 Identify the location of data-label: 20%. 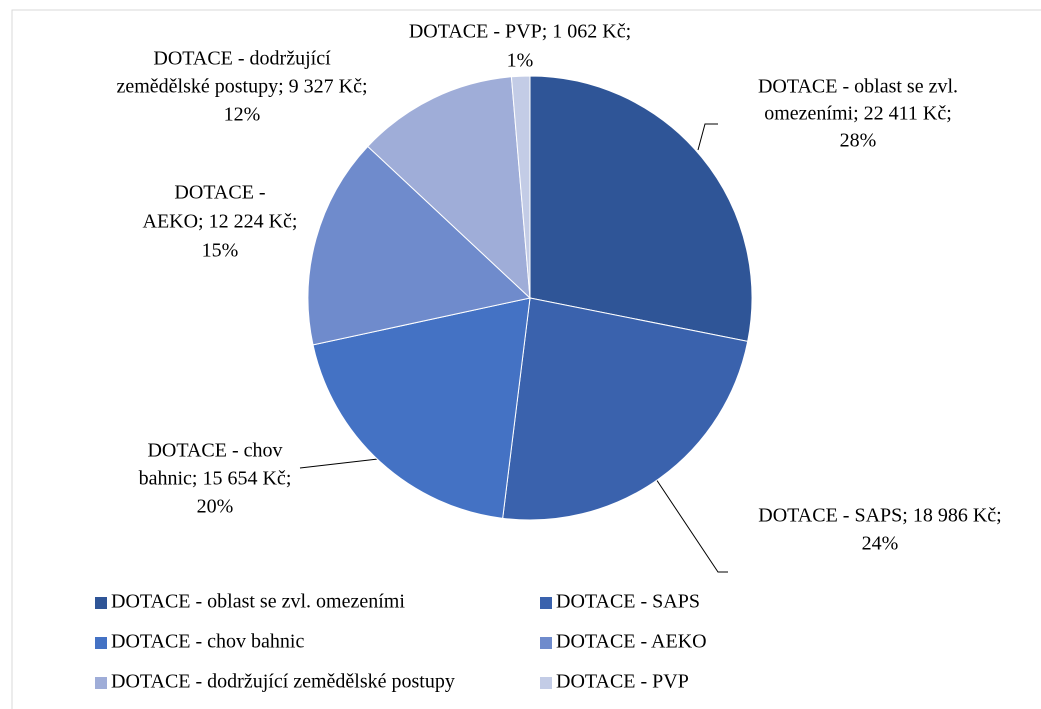
(215, 507).